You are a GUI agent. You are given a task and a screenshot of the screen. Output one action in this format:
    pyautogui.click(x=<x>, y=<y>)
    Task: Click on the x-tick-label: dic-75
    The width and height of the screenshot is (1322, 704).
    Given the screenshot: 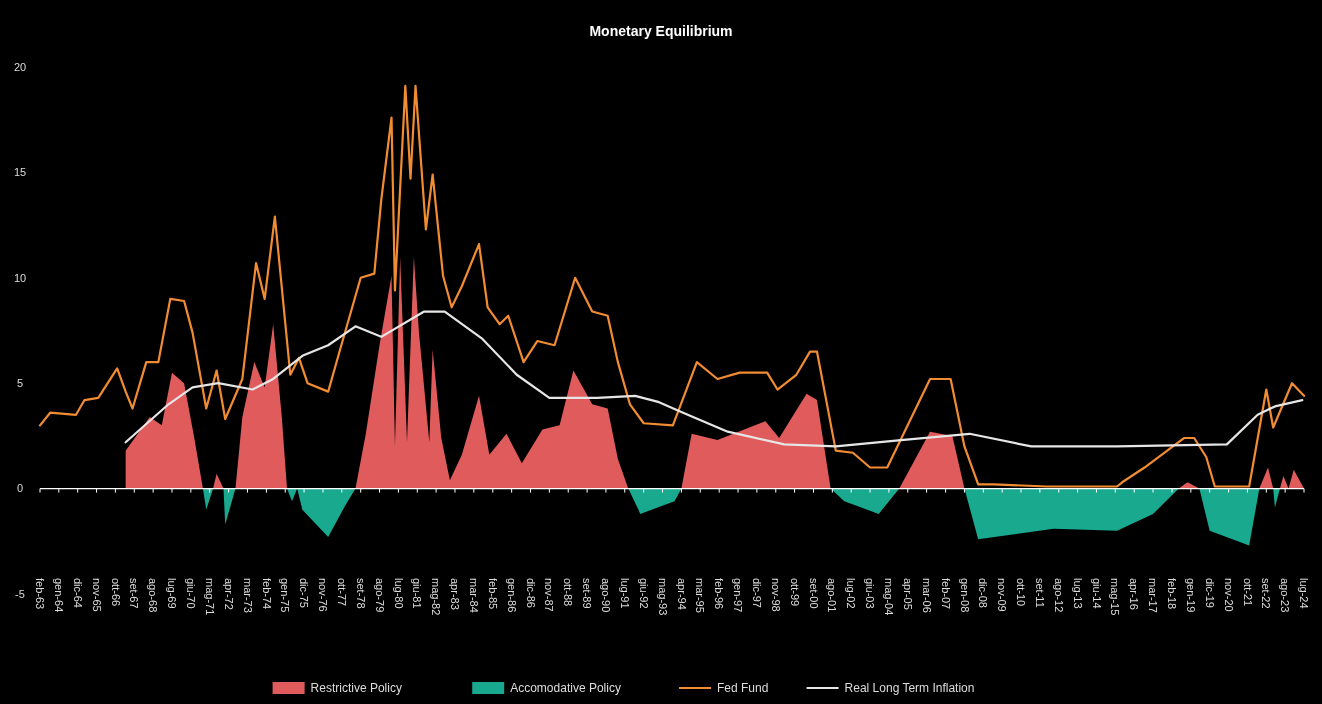 What is the action you would take?
    pyautogui.click(x=304, y=593)
    